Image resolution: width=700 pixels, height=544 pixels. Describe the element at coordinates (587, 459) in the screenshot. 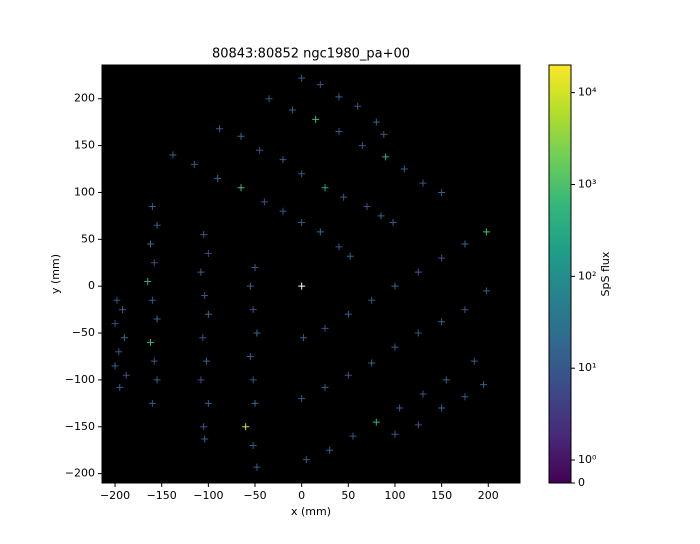

I see `colorbar-tick-label: 10⁰` at that location.